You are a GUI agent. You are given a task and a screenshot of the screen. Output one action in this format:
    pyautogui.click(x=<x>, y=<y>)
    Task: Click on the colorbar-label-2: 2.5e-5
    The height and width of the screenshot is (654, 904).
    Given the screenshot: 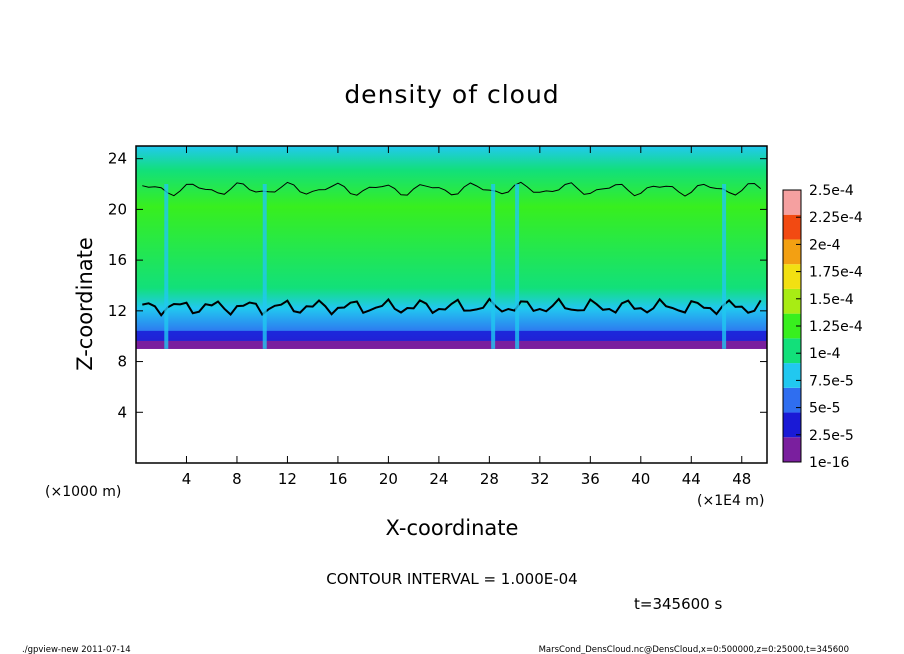 What is the action you would take?
    pyautogui.click(x=831, y=436)
    